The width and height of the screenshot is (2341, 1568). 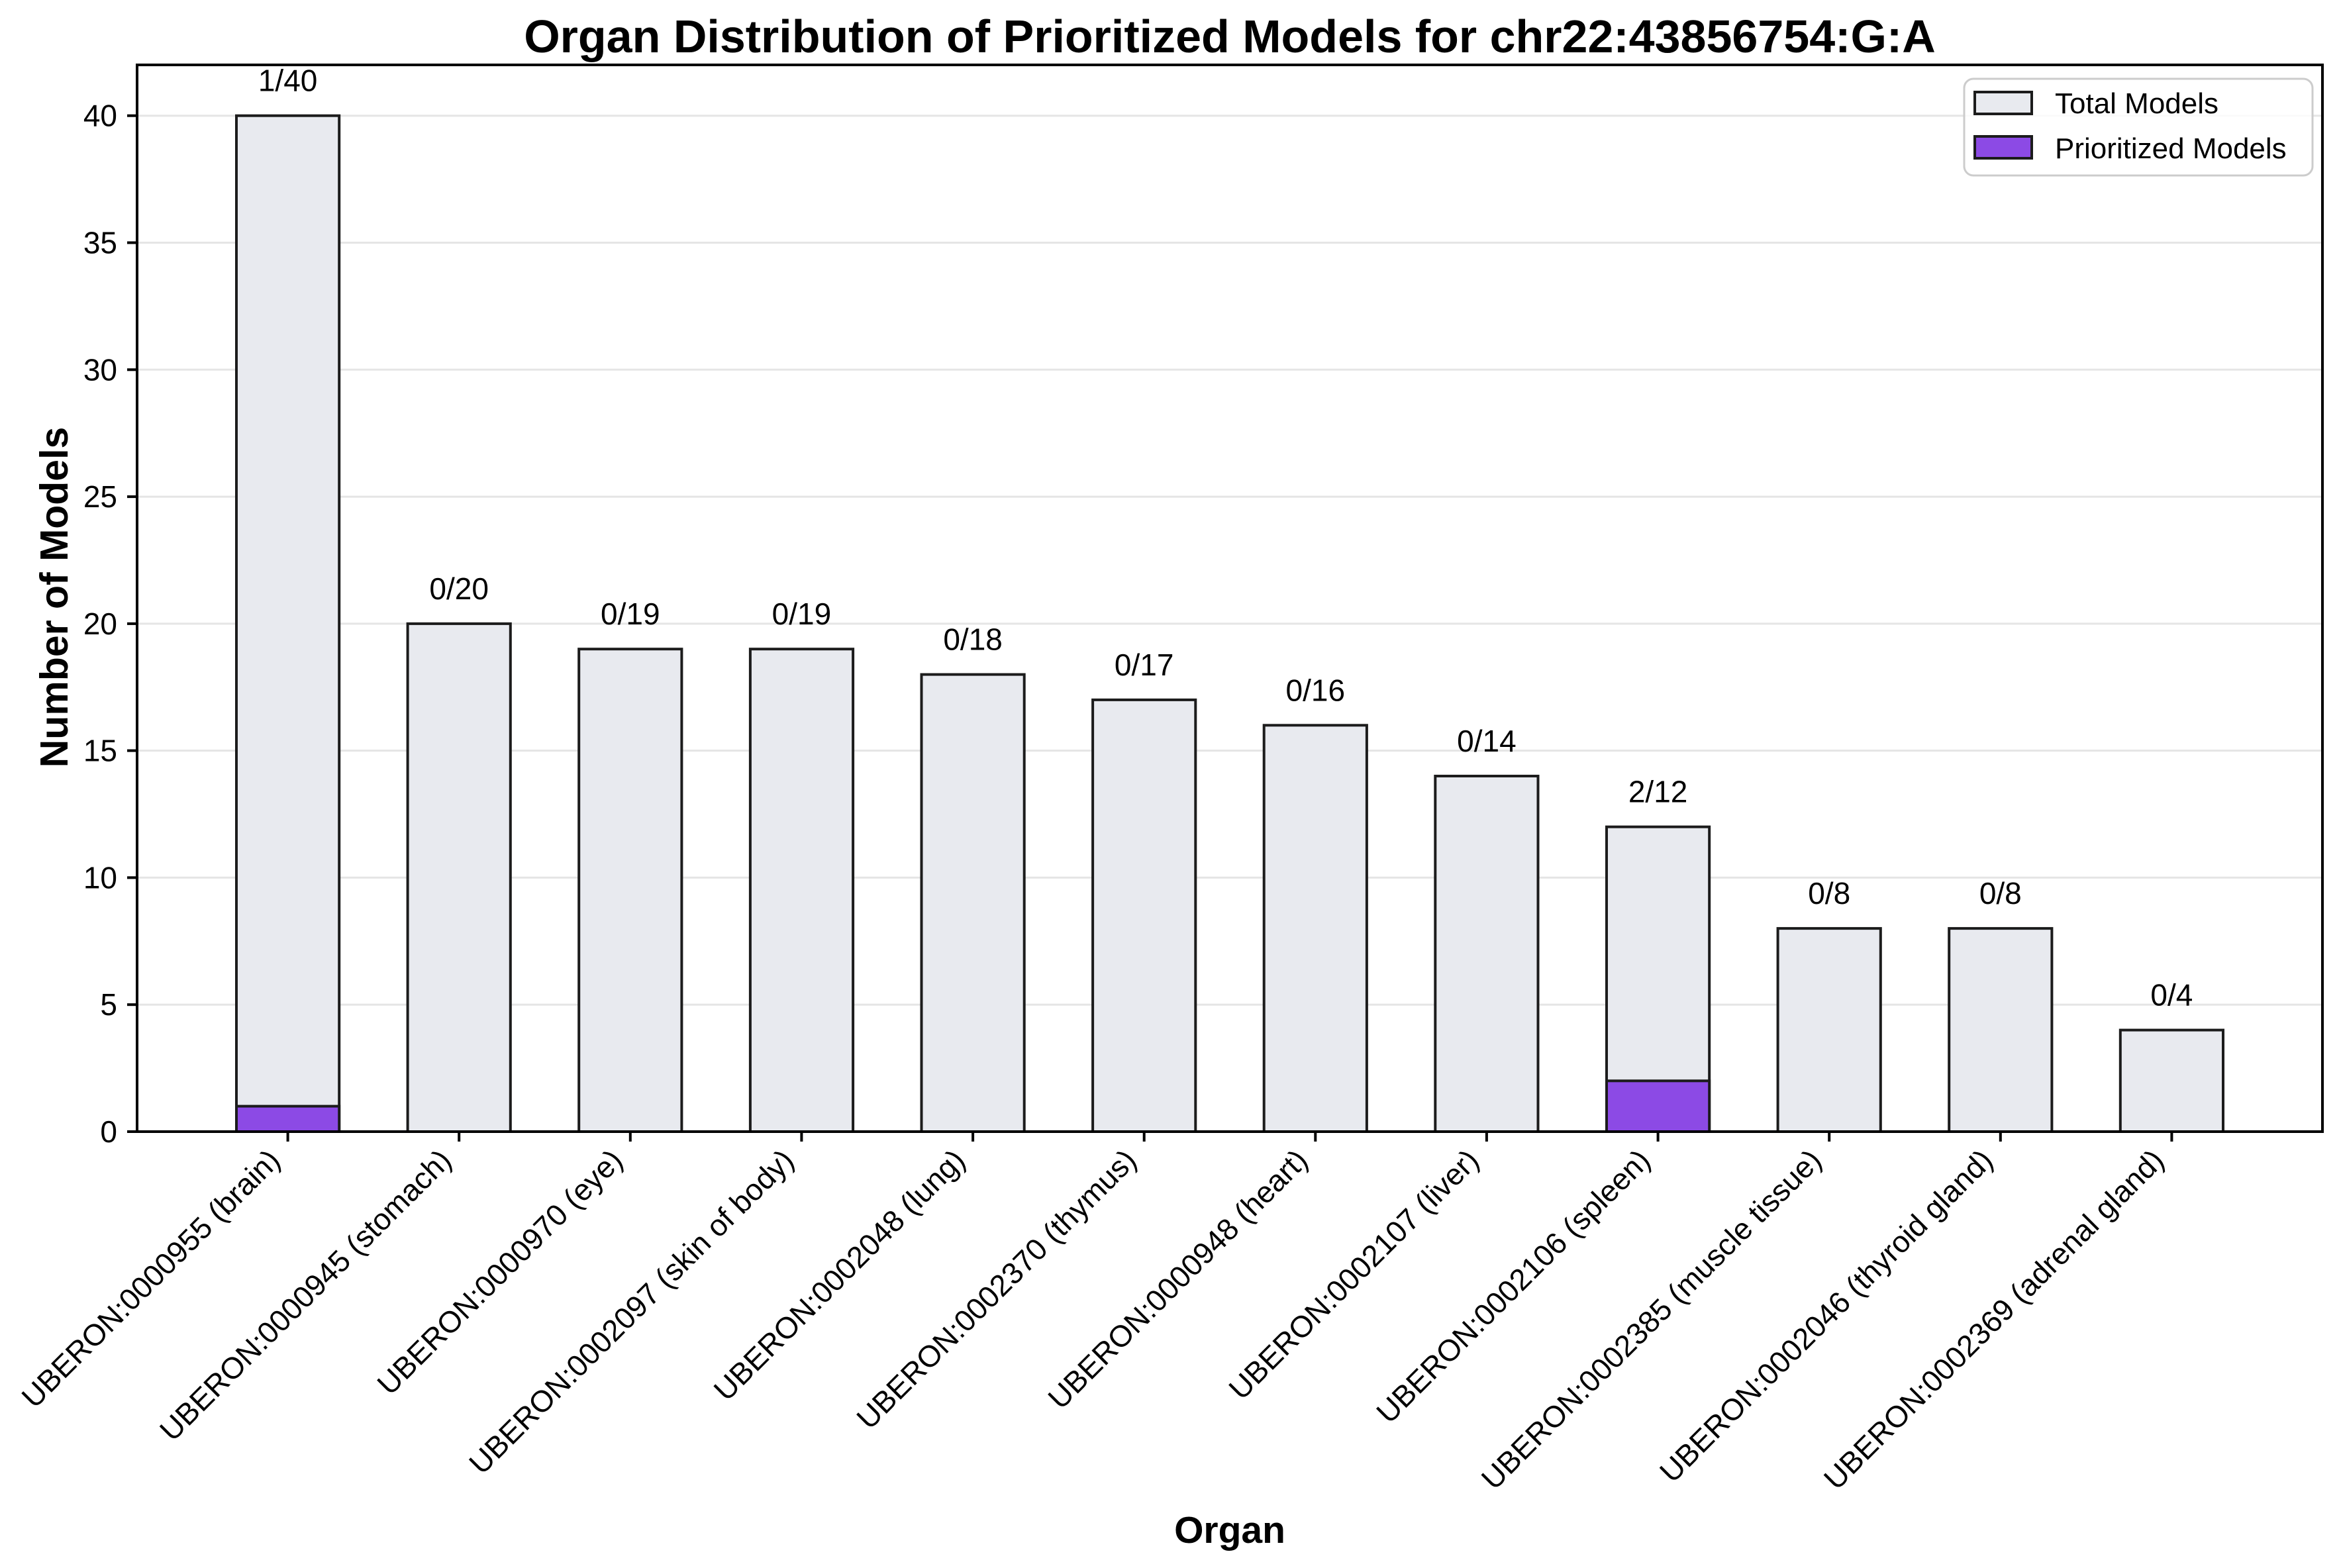 I want to click on svg-text: 10, so click(x=100, y=877).